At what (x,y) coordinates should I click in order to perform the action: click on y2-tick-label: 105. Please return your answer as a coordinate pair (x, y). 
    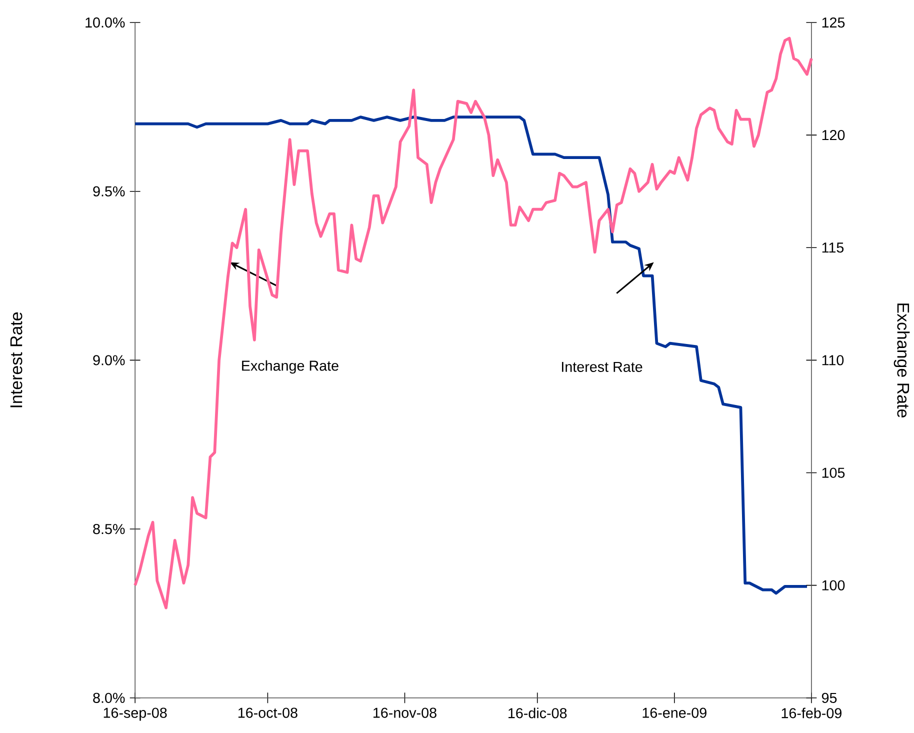
    Looking at the image, I should click on (833, 473).